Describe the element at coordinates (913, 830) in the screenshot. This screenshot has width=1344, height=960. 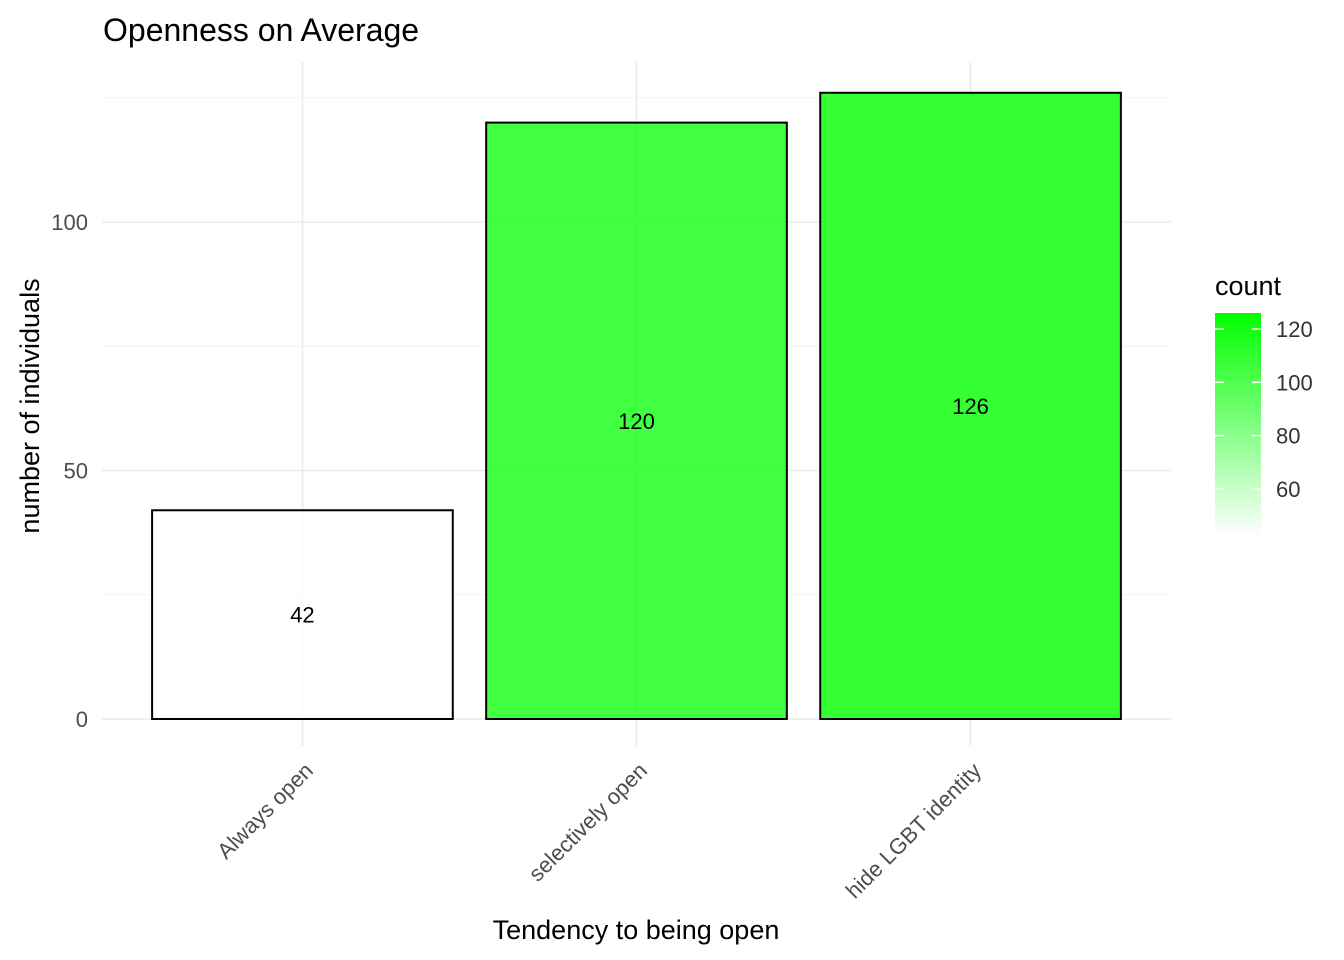
I see `x-tick-label: hide LGBT identity` at that location.